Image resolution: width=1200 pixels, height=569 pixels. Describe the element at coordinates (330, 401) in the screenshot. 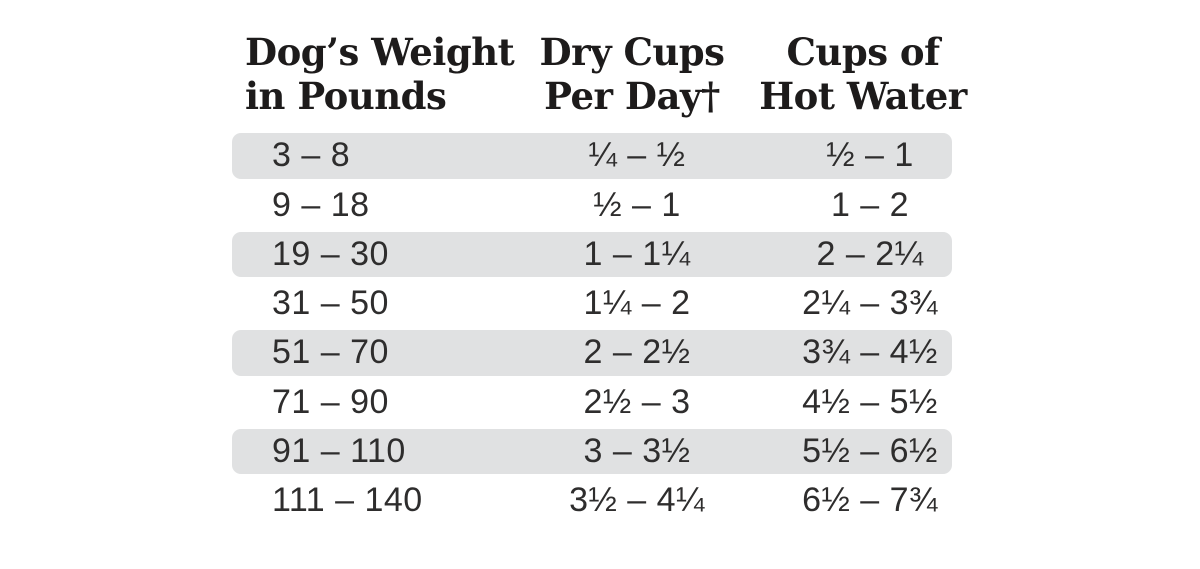

I see `cell-weight-range: 71 – 90` at that location.